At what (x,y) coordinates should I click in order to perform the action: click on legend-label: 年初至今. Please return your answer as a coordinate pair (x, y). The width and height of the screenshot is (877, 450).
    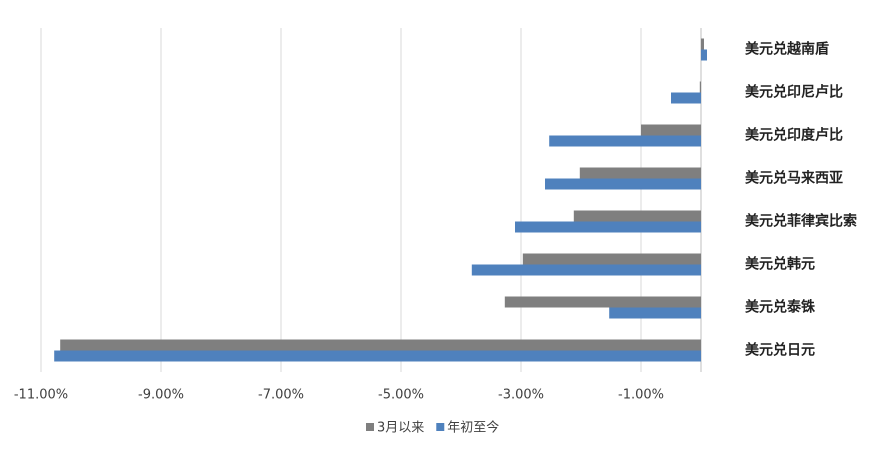
    Looking at the image, I should click on (473, 428).